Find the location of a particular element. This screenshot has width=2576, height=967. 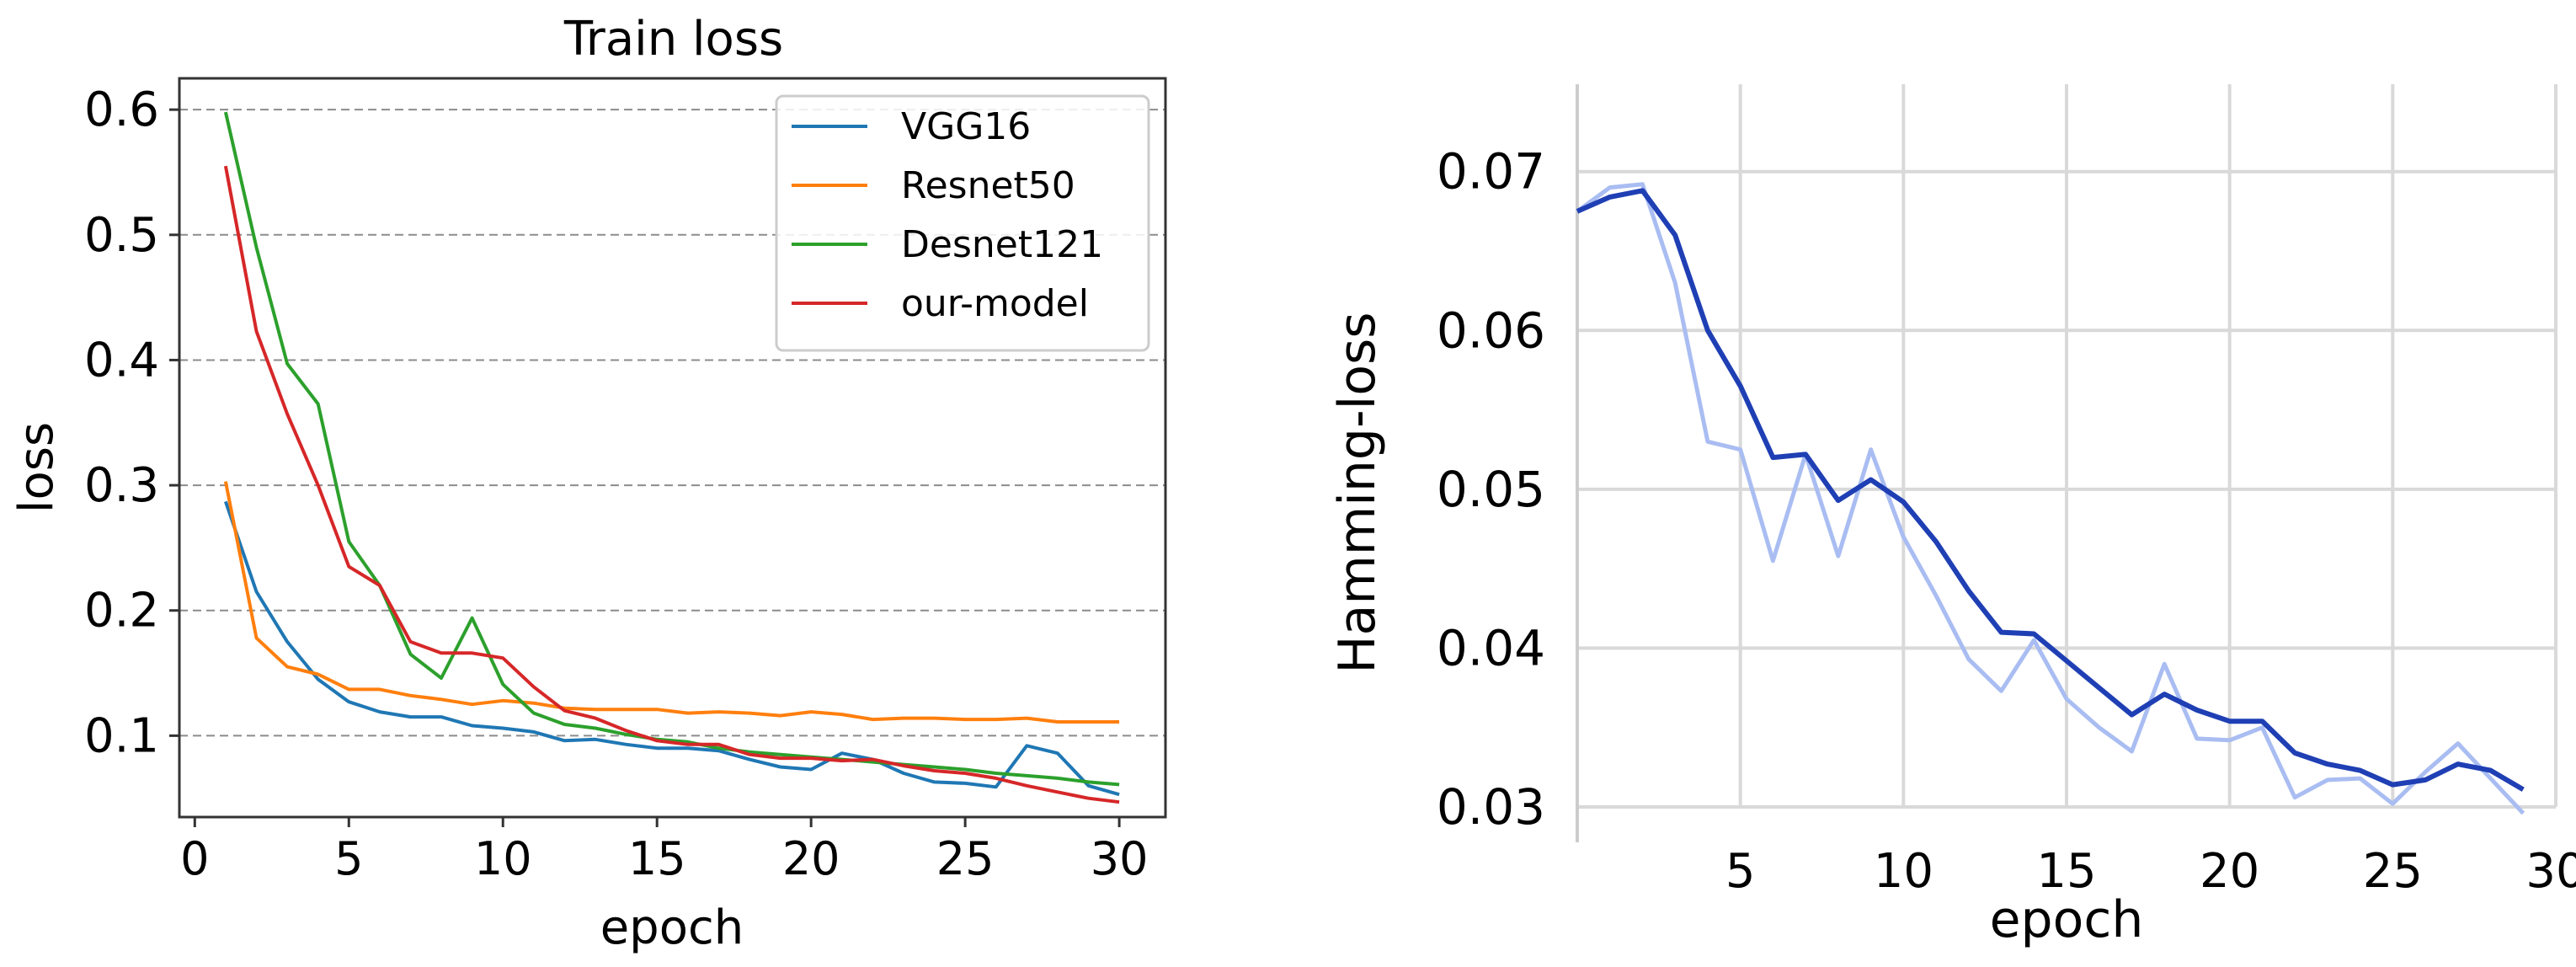

x-tick-label-3: 20 is located at coordinates (2229, 871).